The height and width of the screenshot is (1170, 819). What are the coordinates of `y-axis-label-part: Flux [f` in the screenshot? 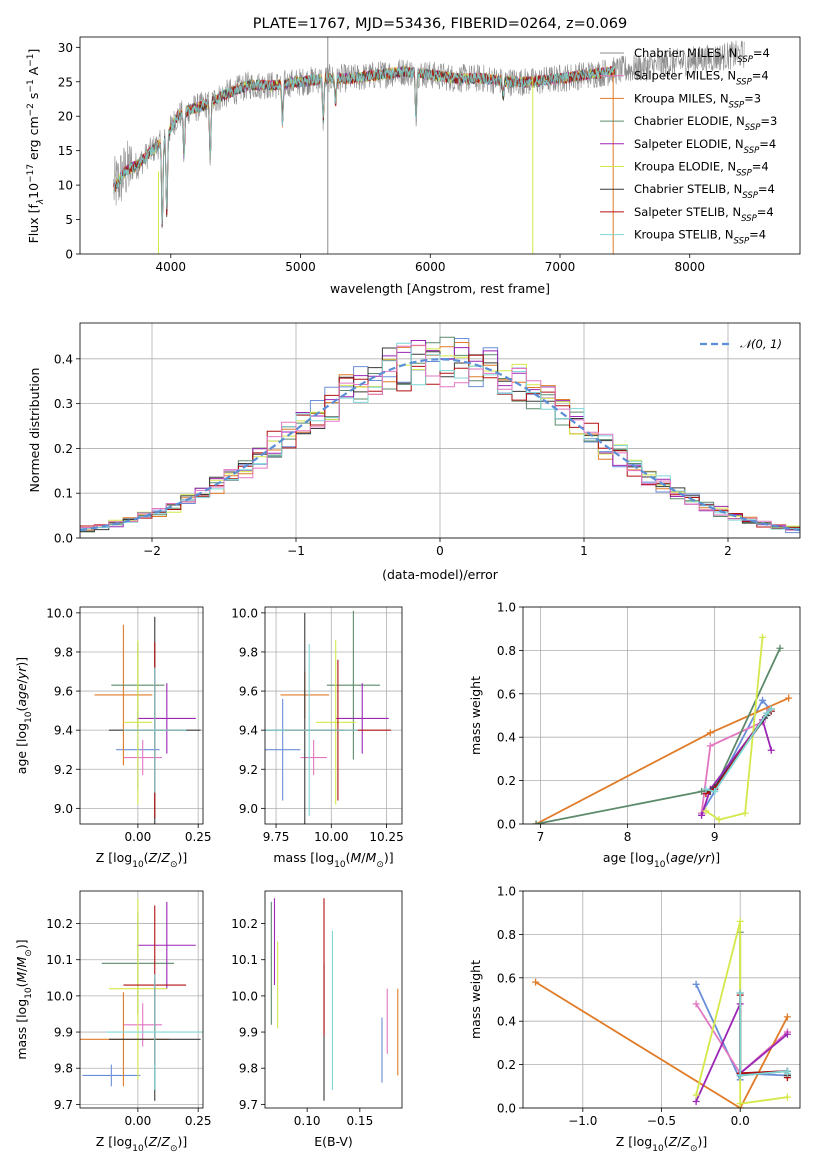 It's located at (33, 224).